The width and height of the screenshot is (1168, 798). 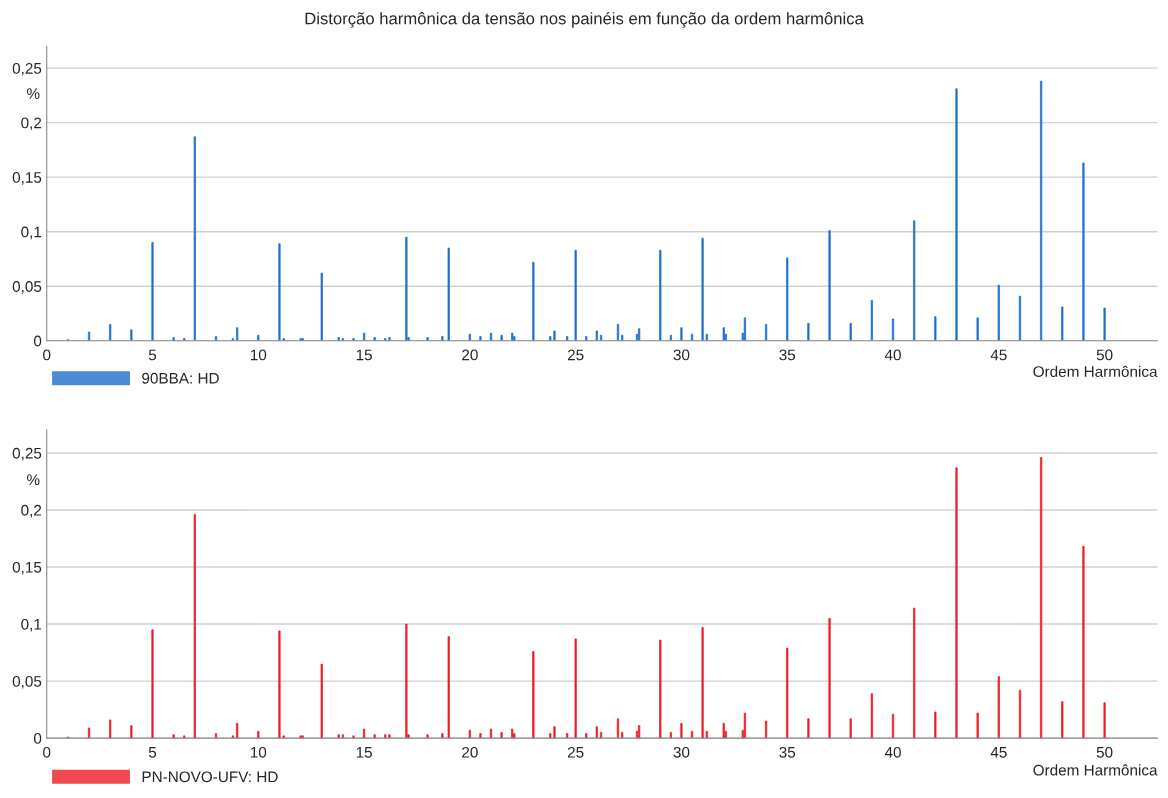 What do you see at coordinates (210, 777) in the screenshot?
I see `legend-label: PN-NOVO-UFV: HD` at bounding box center [210, 777].